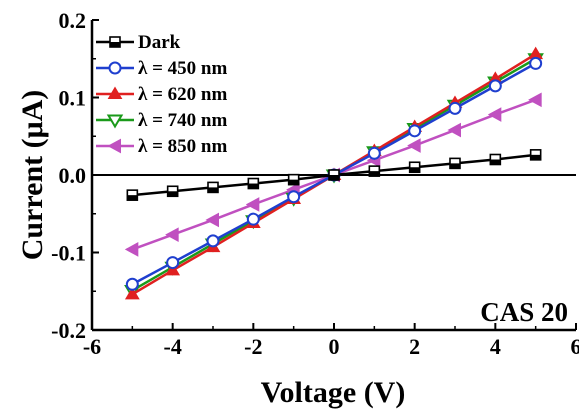  I want to click on x-tick-label: -6, so click(92, 346).